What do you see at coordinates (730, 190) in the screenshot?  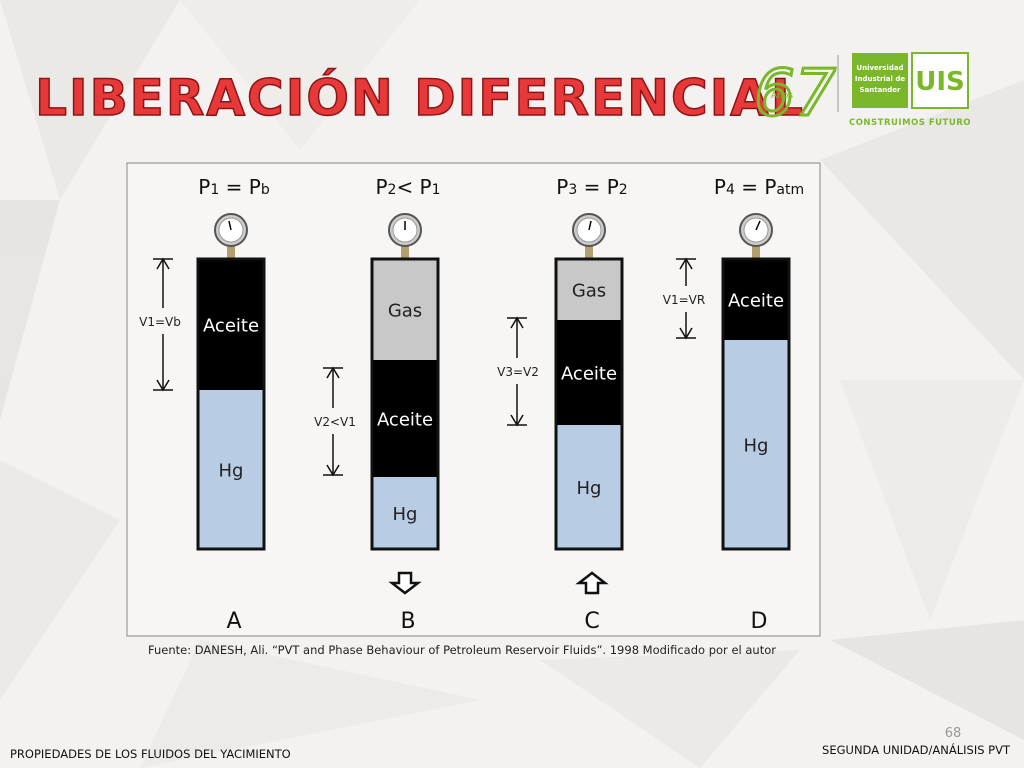 I see `pressure-subscript: 4` at bounding box center [730, 190].